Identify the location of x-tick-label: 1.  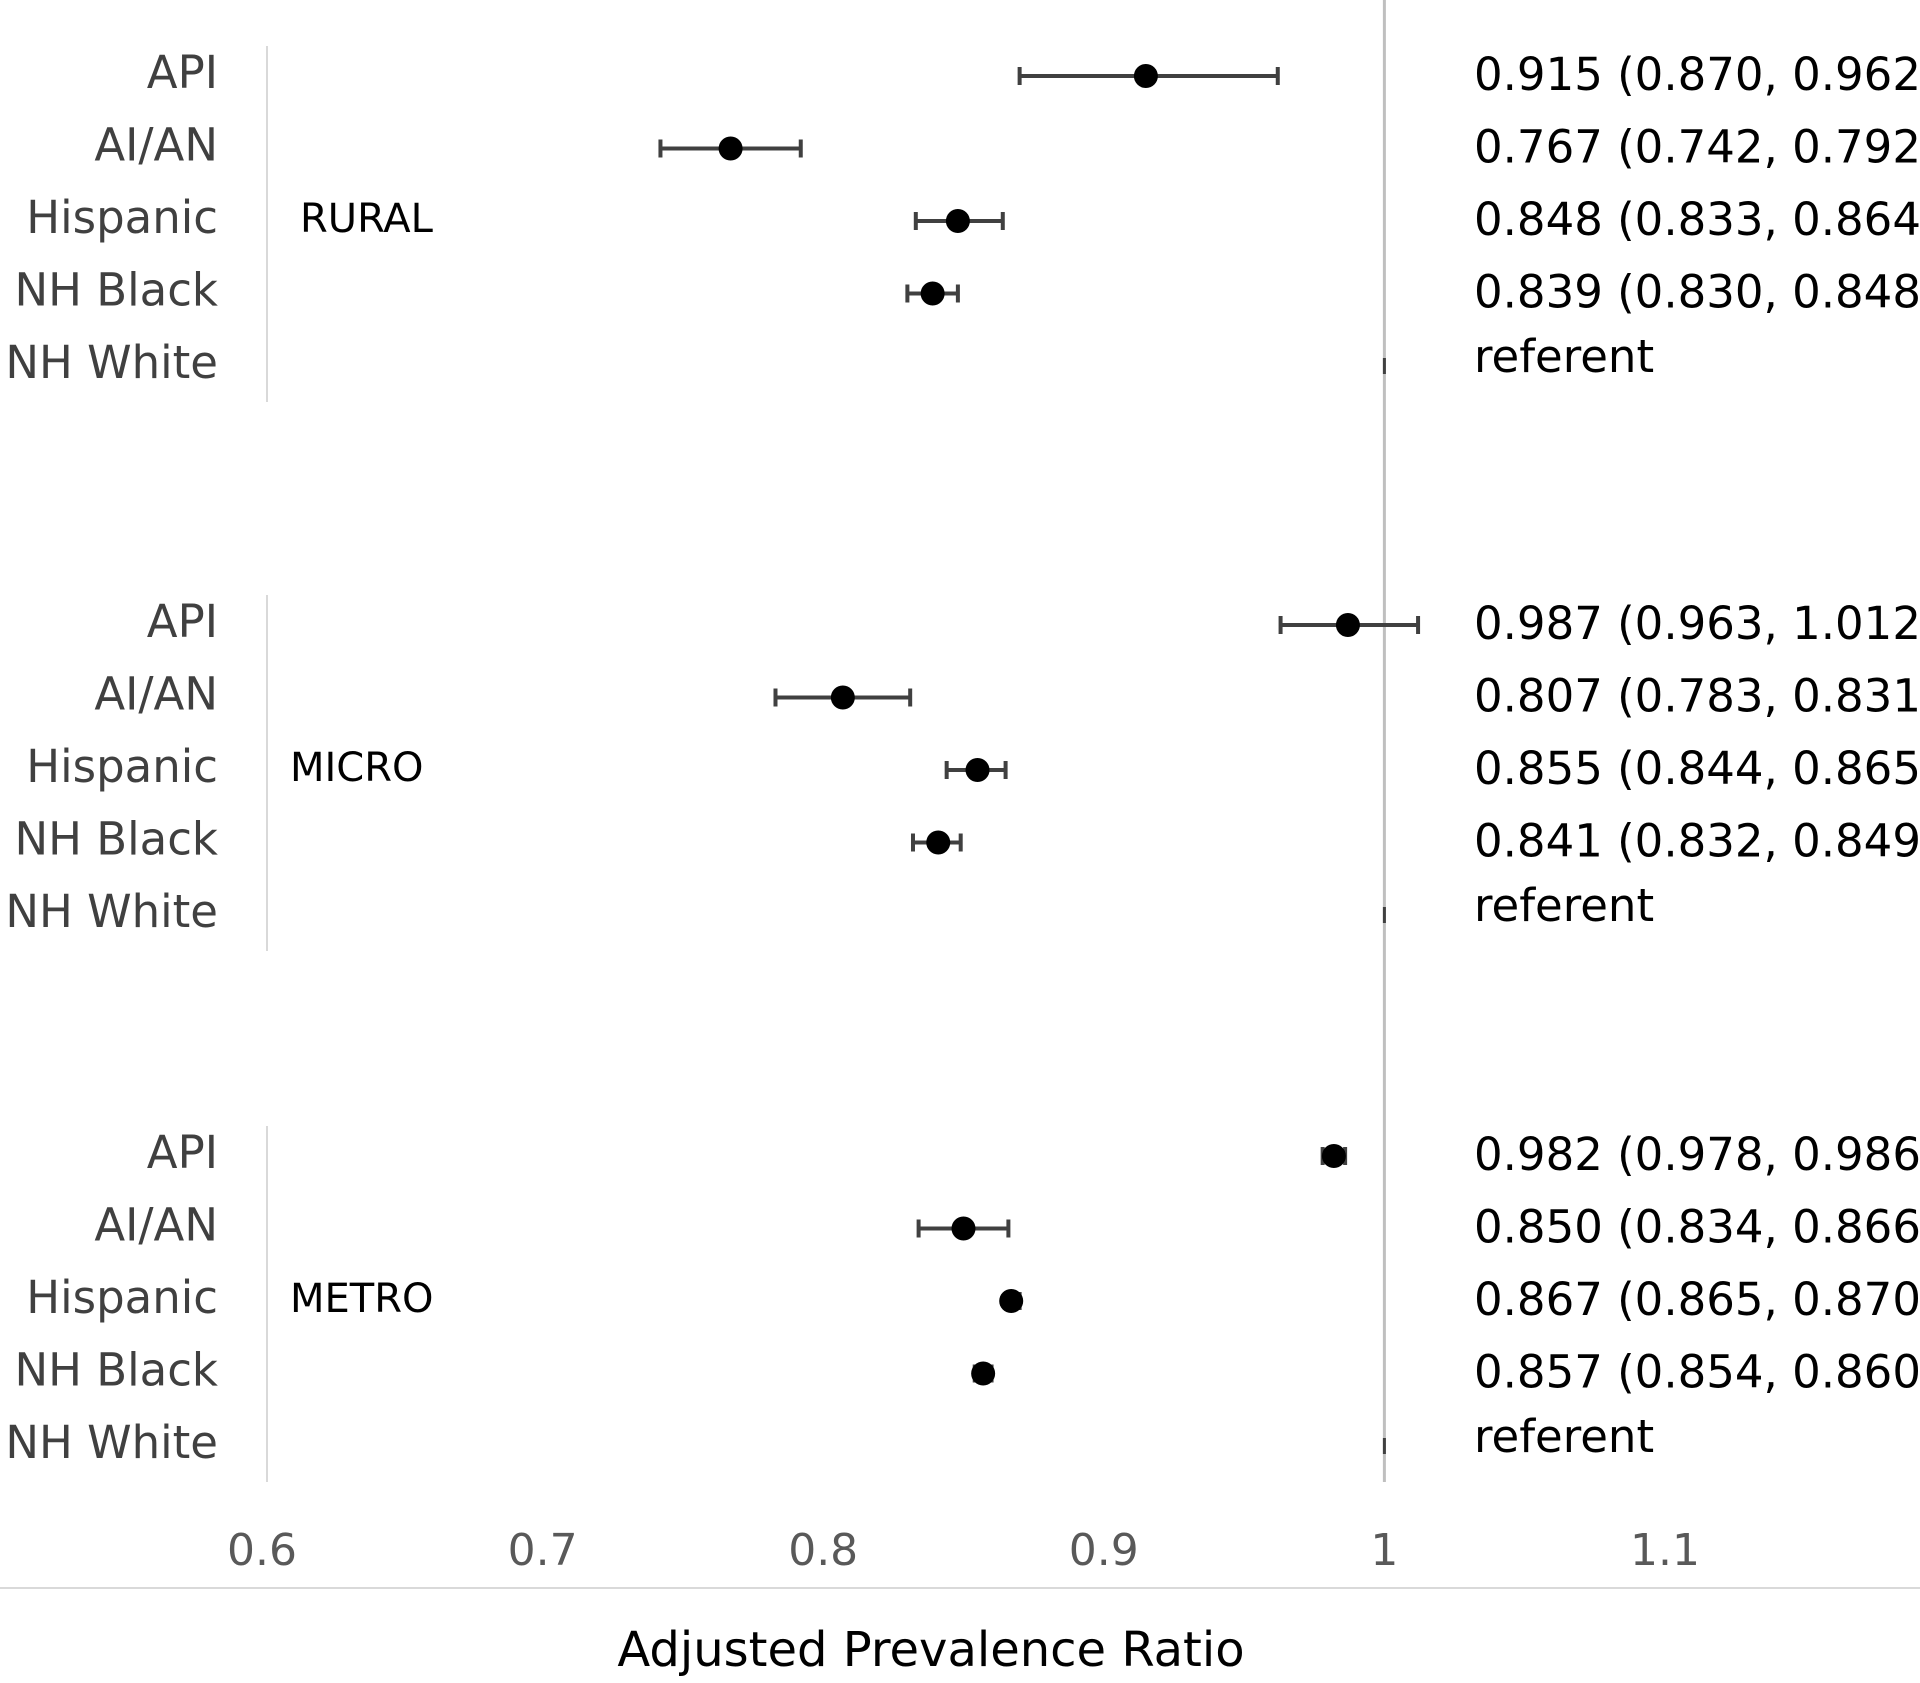
(1384, 1550).